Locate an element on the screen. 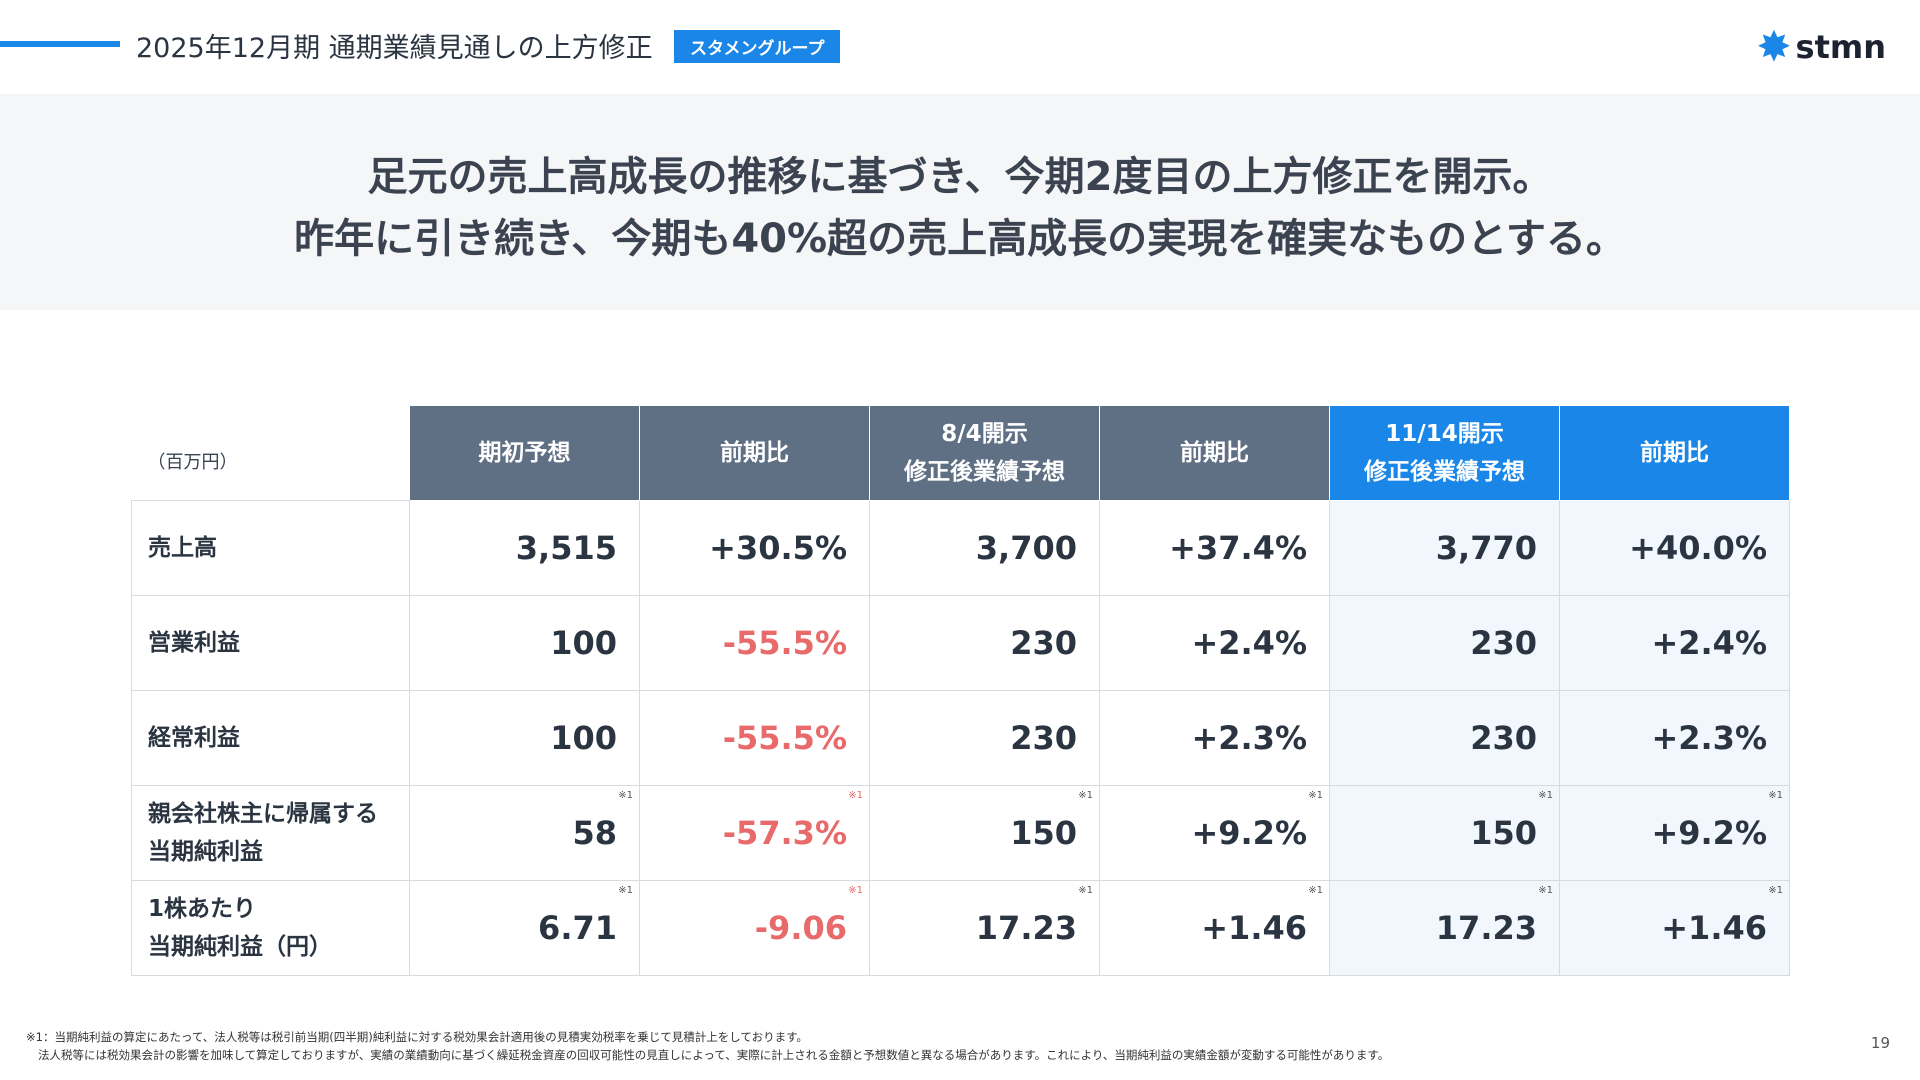 Image resolution: width=1920 pixels, height=1080 pixels. row-label-text: 親会社株主に帰属する is located at coordinates (263, 814).